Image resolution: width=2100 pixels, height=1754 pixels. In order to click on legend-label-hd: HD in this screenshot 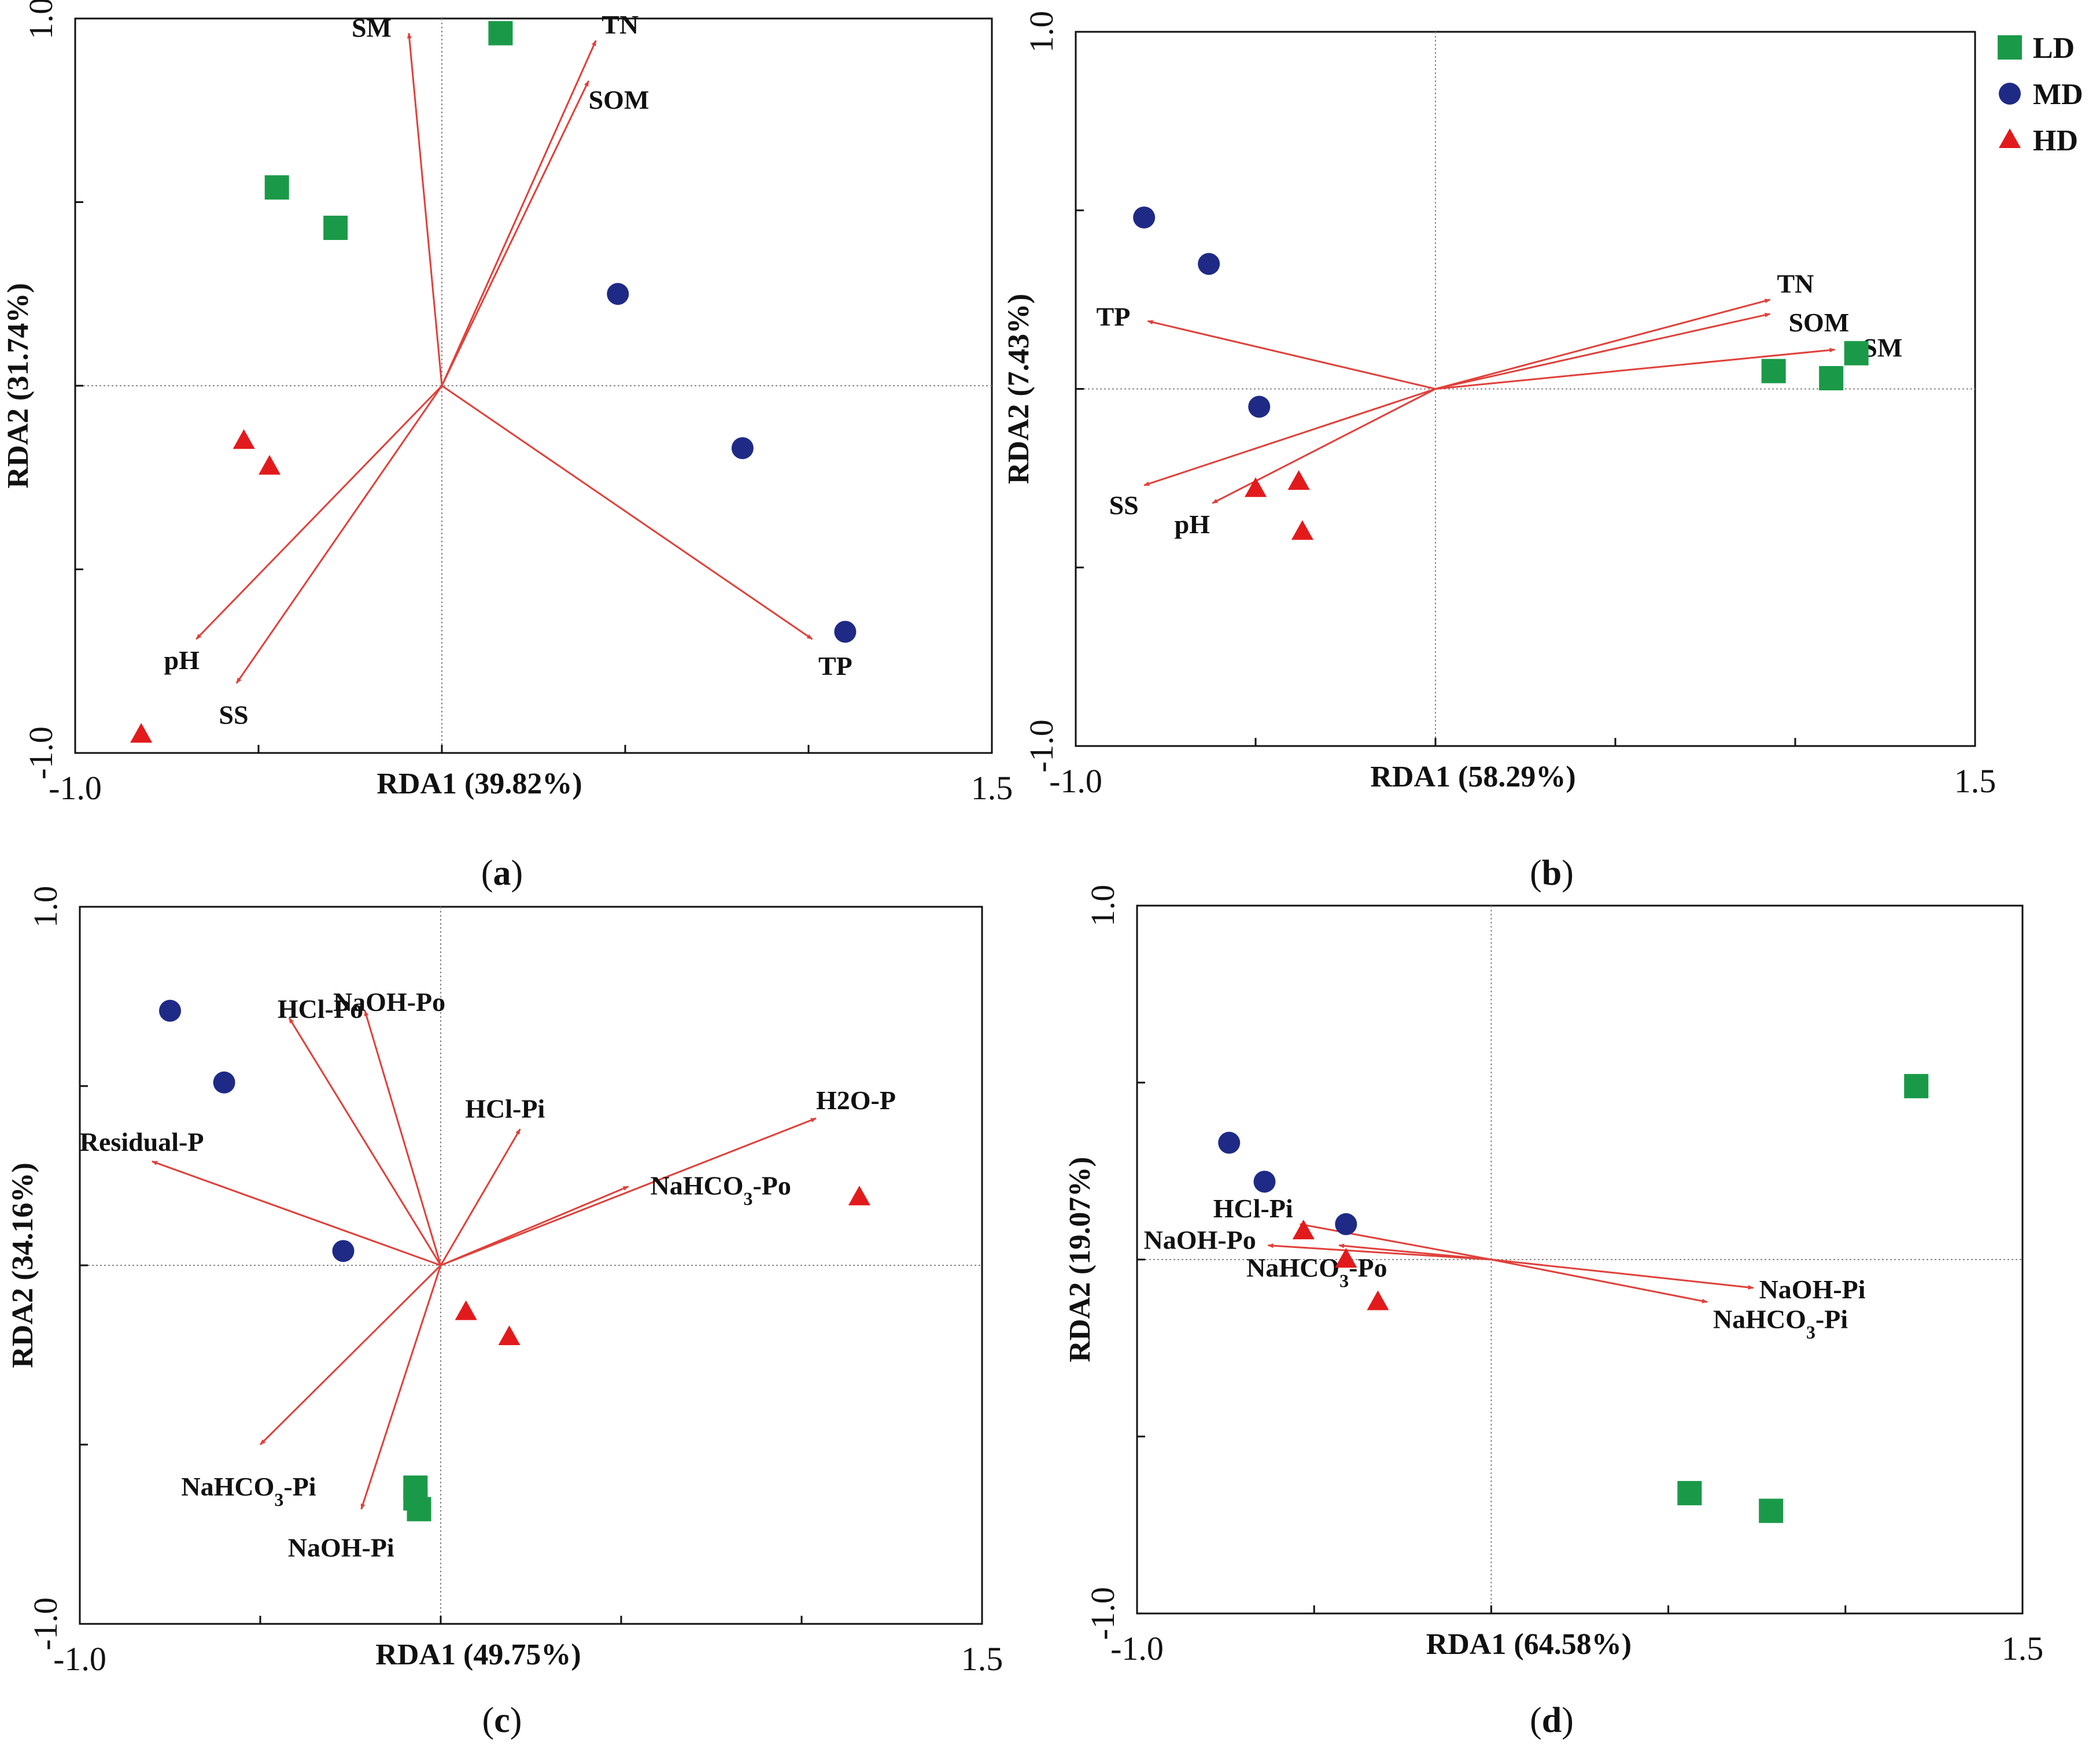, I will do `click(2055, 140)`.